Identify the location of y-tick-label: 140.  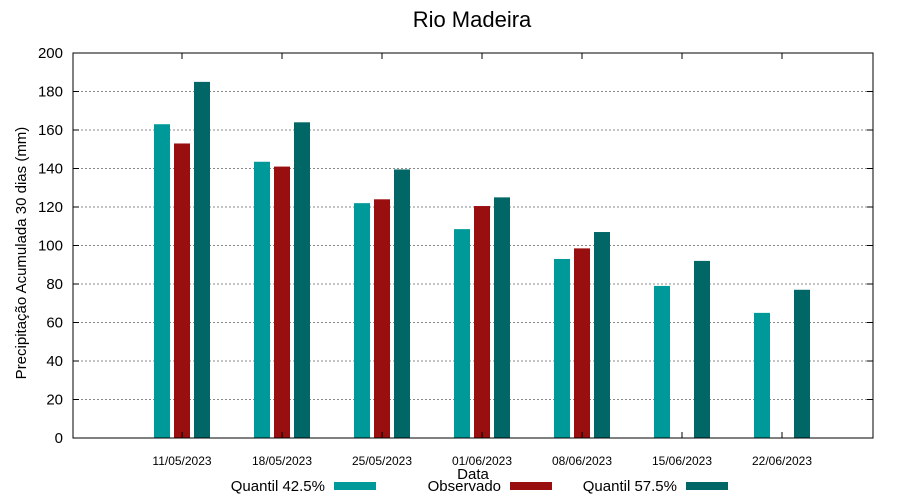
(50, 169).